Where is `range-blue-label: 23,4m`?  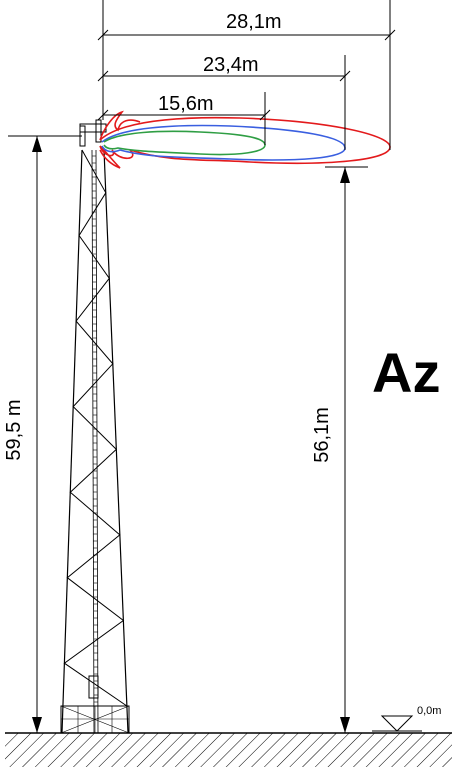
range-blue-label: 23,4m is located at coordinates (231, 65).